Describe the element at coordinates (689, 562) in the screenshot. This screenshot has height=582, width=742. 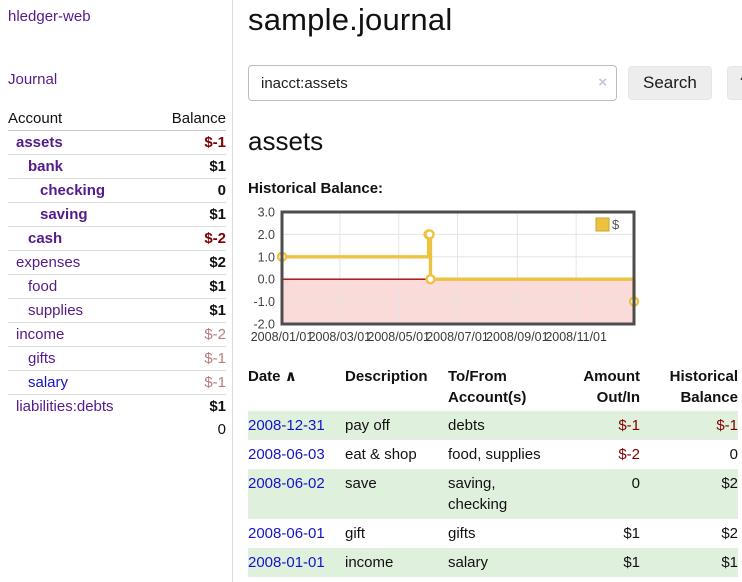
I see `transaction-balance: $1` at that location.